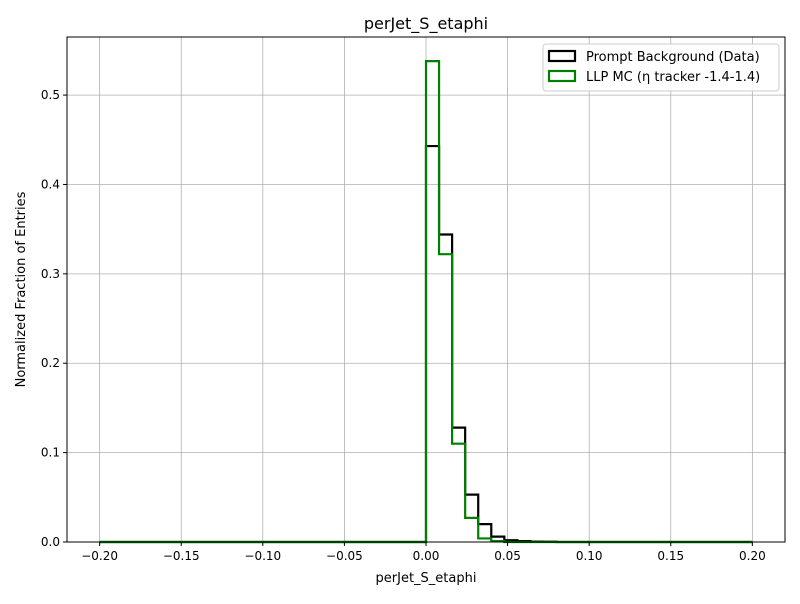  What do you see at coordinates (50, 542) in the screenshot?
I see `y-tick-label: 0.0` at bounding box center [50, 542].